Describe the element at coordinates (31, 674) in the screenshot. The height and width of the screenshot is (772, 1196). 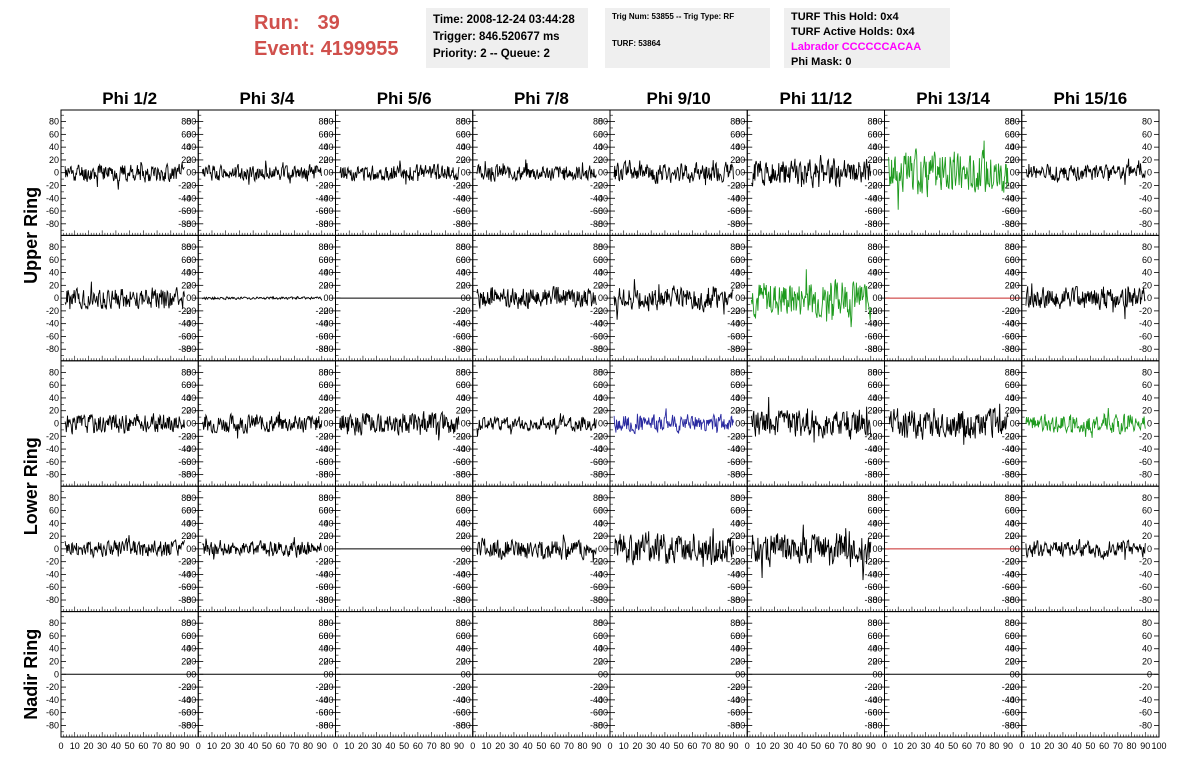
I see `ring-label: Nadir Ring` at that location.